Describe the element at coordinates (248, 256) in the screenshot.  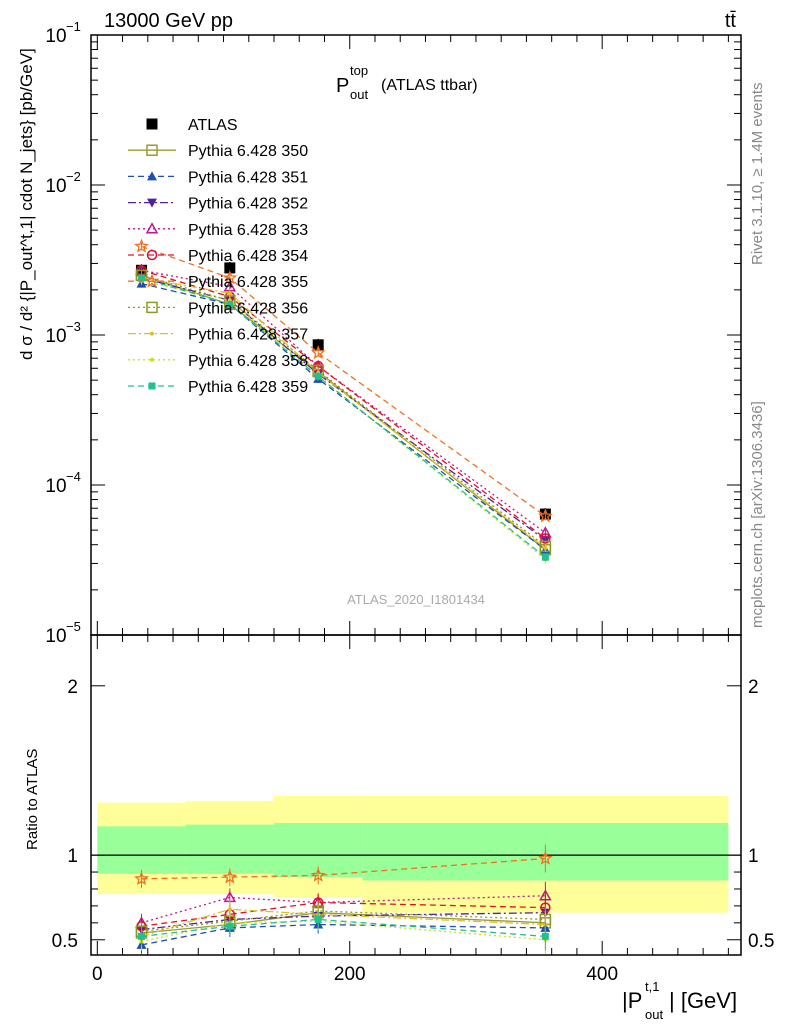
I see `legend-label: Pythia 6.428 354` at that location.